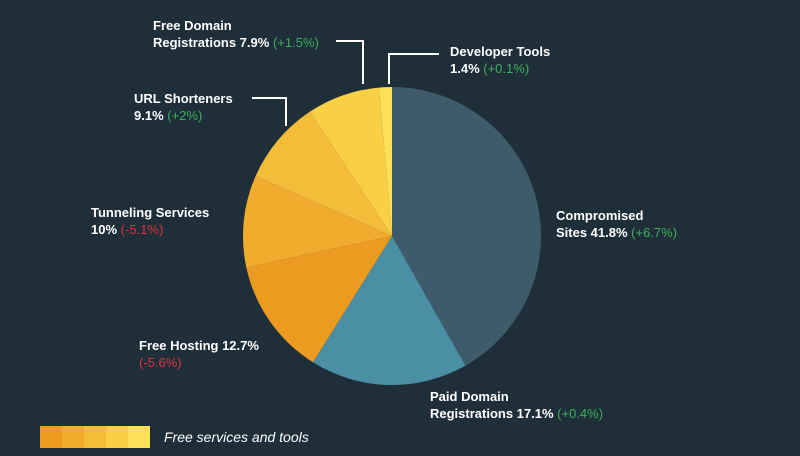  What do you see at coordinates (236, 34) in the screenshot?
I see `label-free-domain-registrations: Free Domain Registrations 7.9% (+1.5%)` at bounding box center [236, 34].